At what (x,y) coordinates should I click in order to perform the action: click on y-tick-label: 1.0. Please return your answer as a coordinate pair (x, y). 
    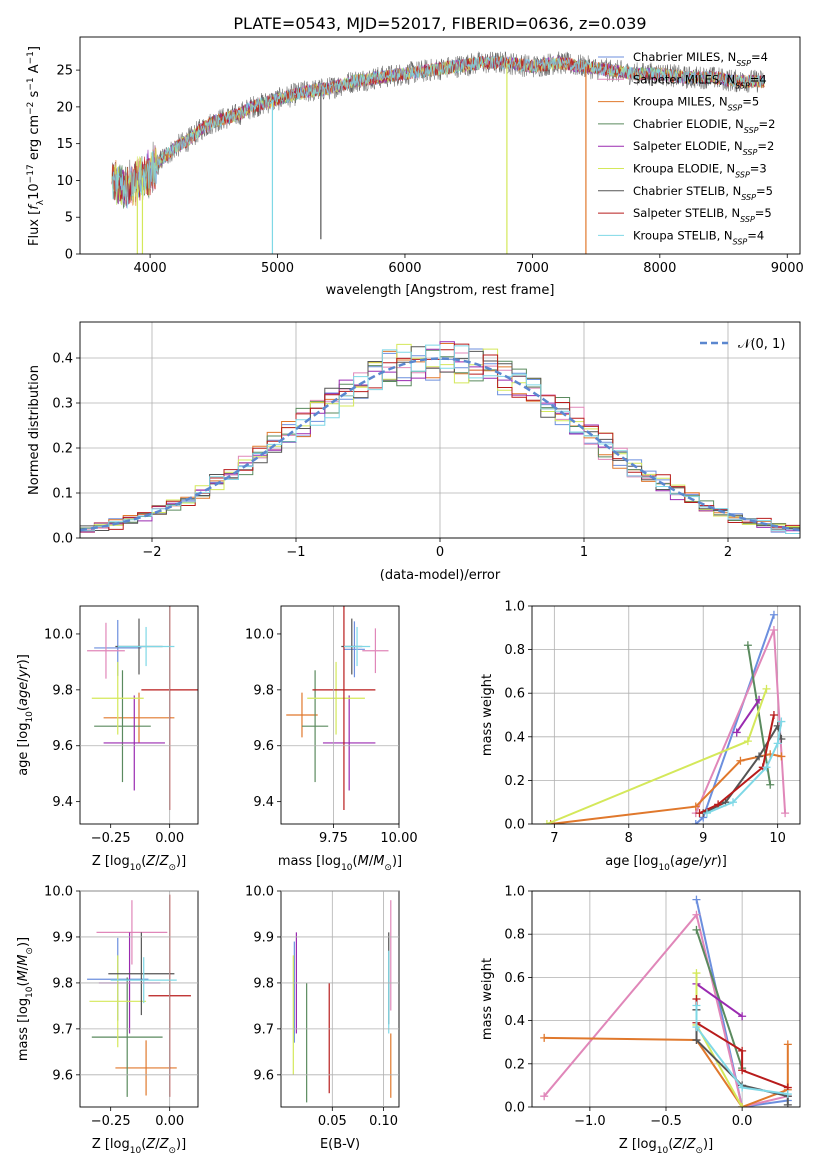
    Looking at the image, I should click on (514, 892).